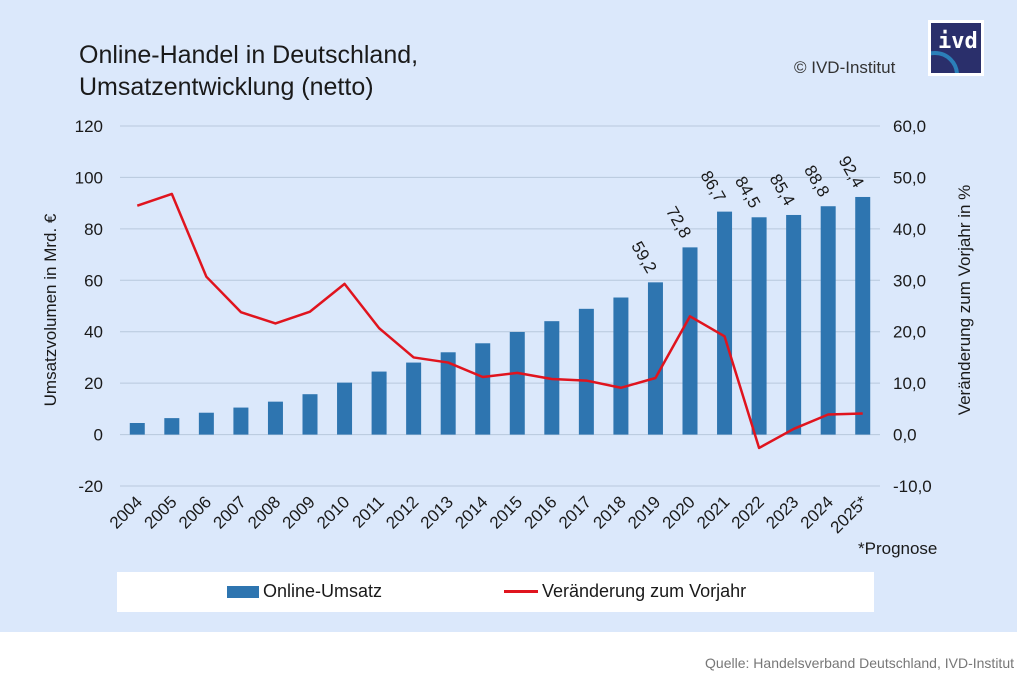 The image size is (1024, 681). I want to click on ivd-logo: ivd, so click(956, 48).